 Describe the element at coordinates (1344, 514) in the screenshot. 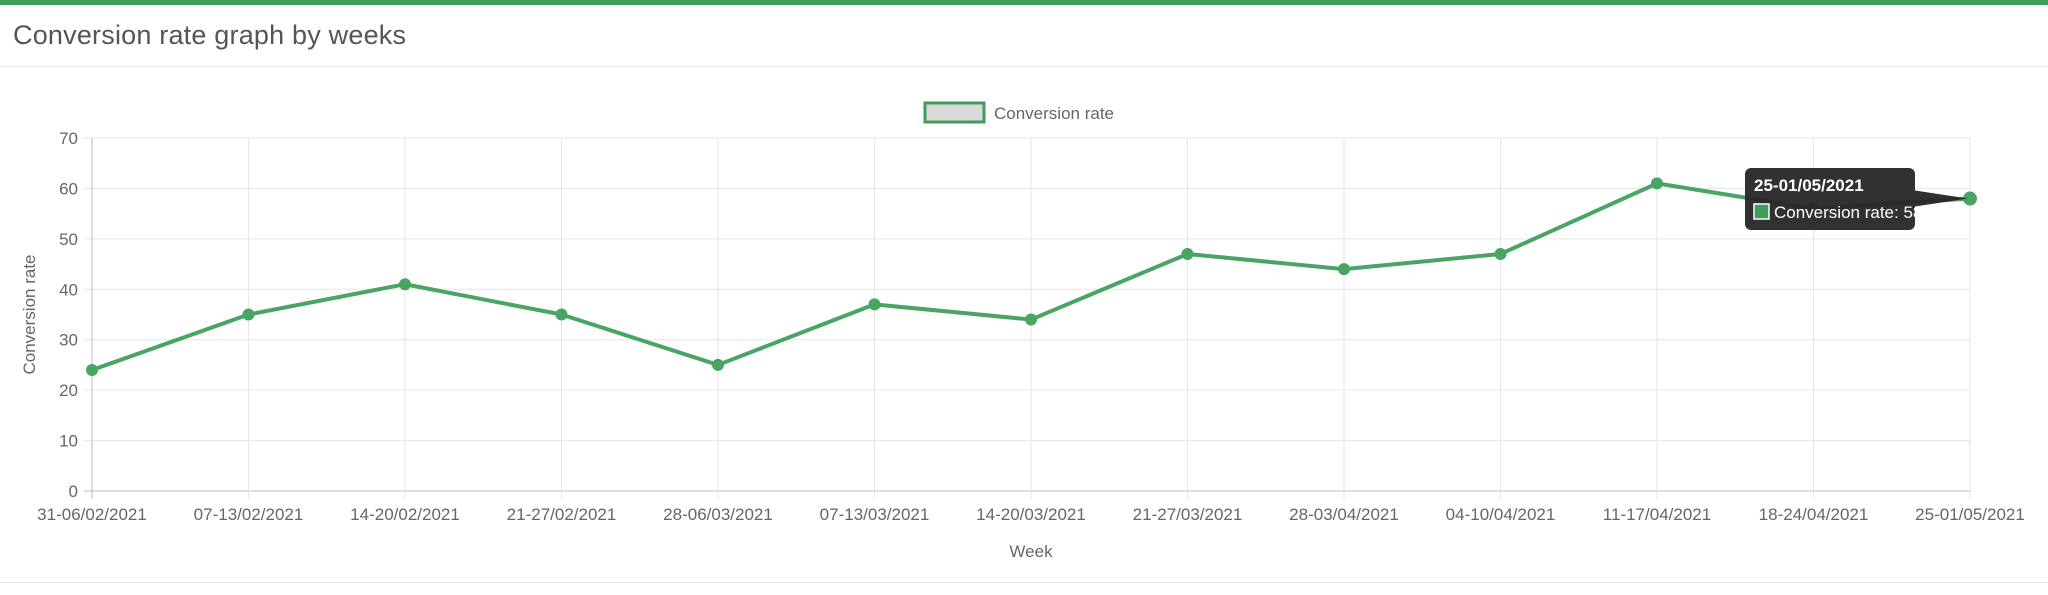

I see `x-tick-label: 28-03/04/2021` at that location.